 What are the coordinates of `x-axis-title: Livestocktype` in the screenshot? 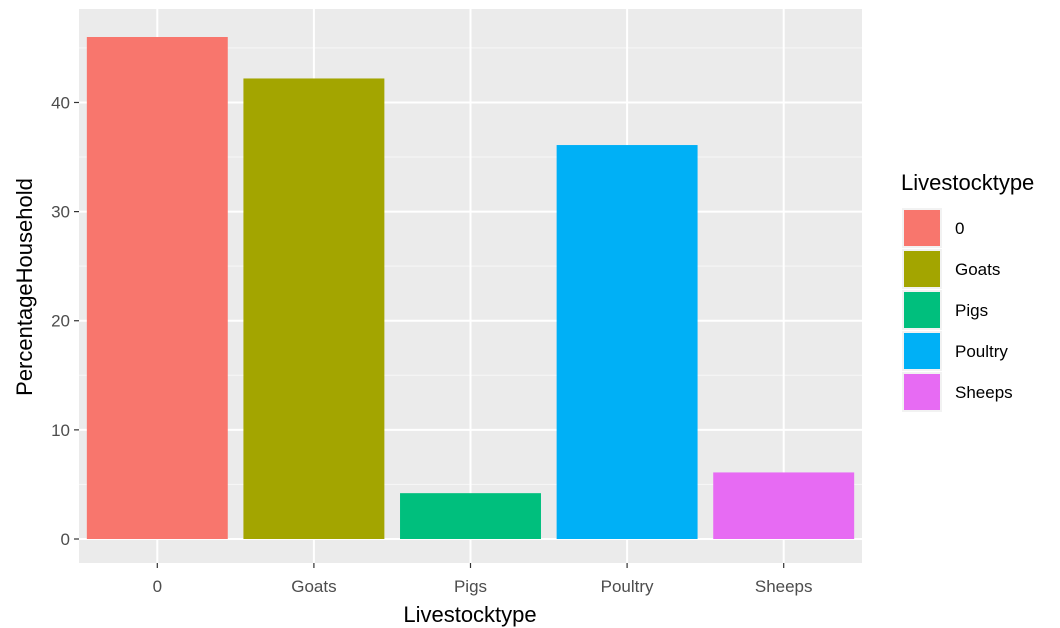 It's located at (469, 614).